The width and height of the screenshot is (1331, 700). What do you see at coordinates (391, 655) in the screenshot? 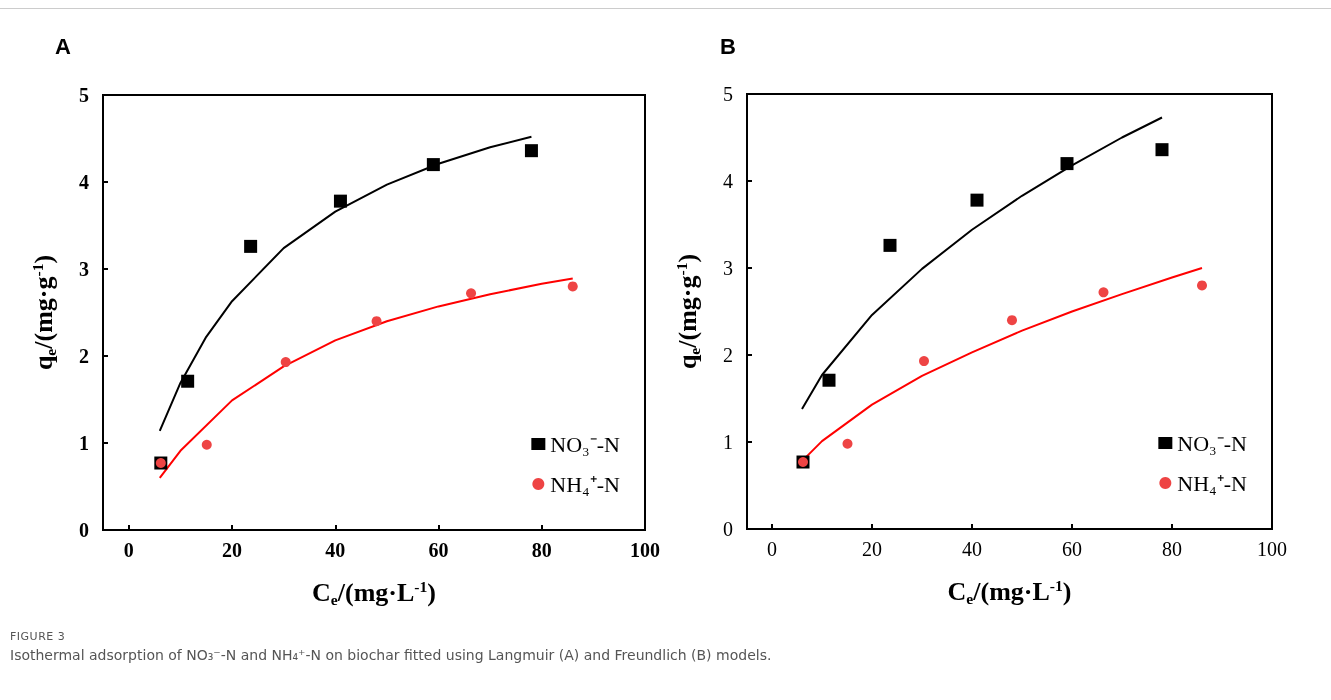
I see `text: Isothermal adsorption of NO₃⁻-N and NH₄⁺-N on biochar fitted using Langmuir (A) and Freundlich (B) models.` at bounding box center [391, 655].